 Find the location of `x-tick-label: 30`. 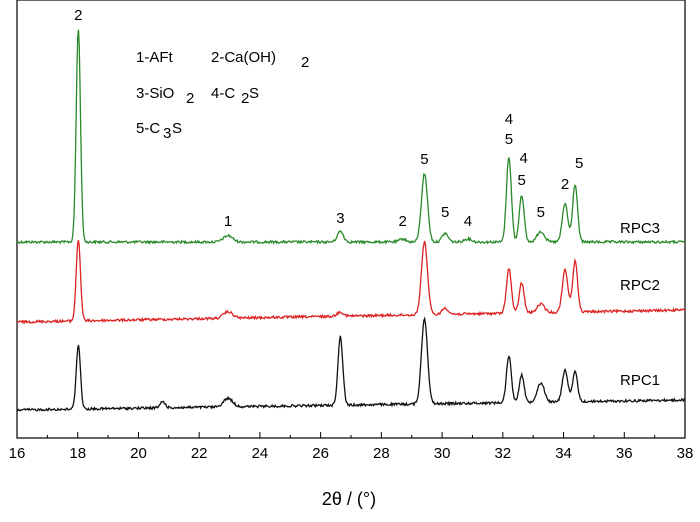

x-tick-label: 30 is located at coordinates (442, 453).